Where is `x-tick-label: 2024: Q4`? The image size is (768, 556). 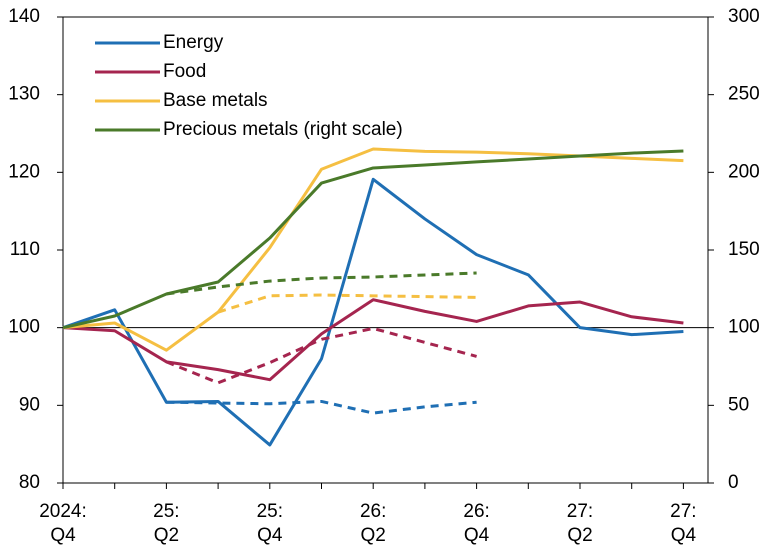 x-tick-label: 2024: Q4 is located at coordinates (63, 523).